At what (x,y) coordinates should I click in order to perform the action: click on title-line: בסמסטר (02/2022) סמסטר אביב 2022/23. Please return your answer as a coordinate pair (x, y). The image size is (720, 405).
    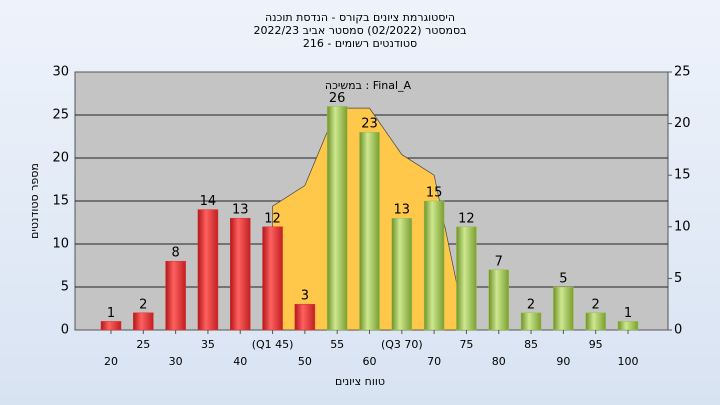
    Looking at the image, I should click on (359, 30).